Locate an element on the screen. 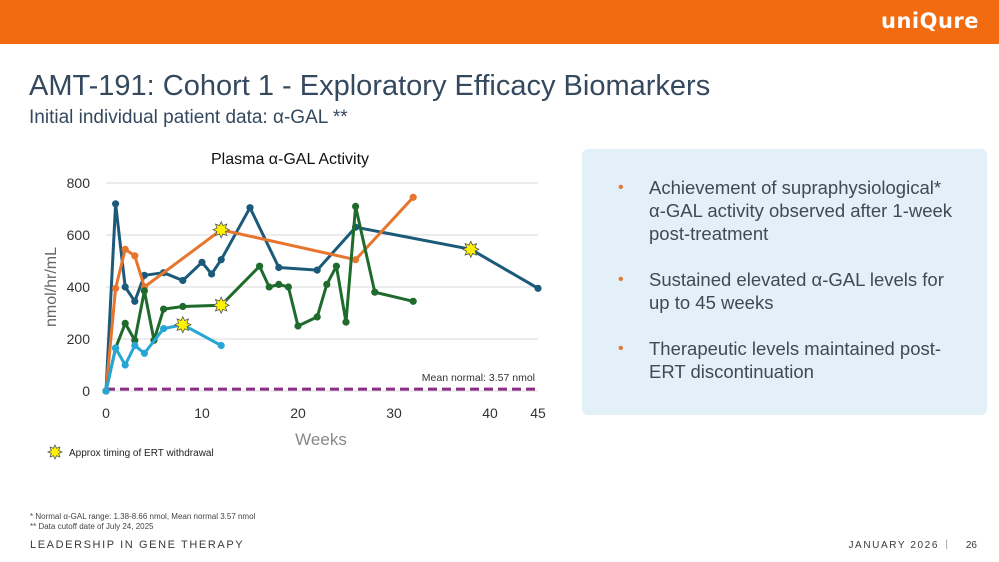 The image size is (999, 562). x-tick-label: 20 is located at coordinates (298, 413).